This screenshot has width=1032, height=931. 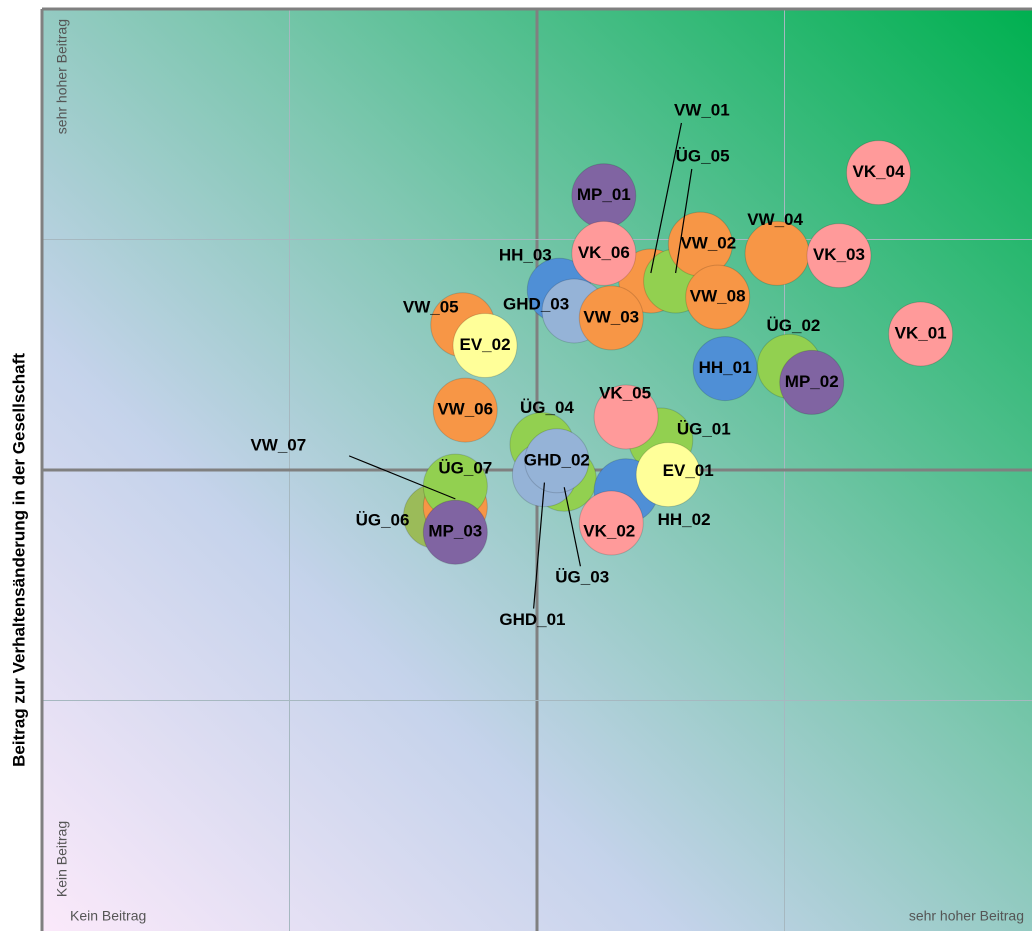 What do you see at coordinates (684, 519) in the screenshot?
I see `point-label: HH_02` at bounding box center [684, 519].